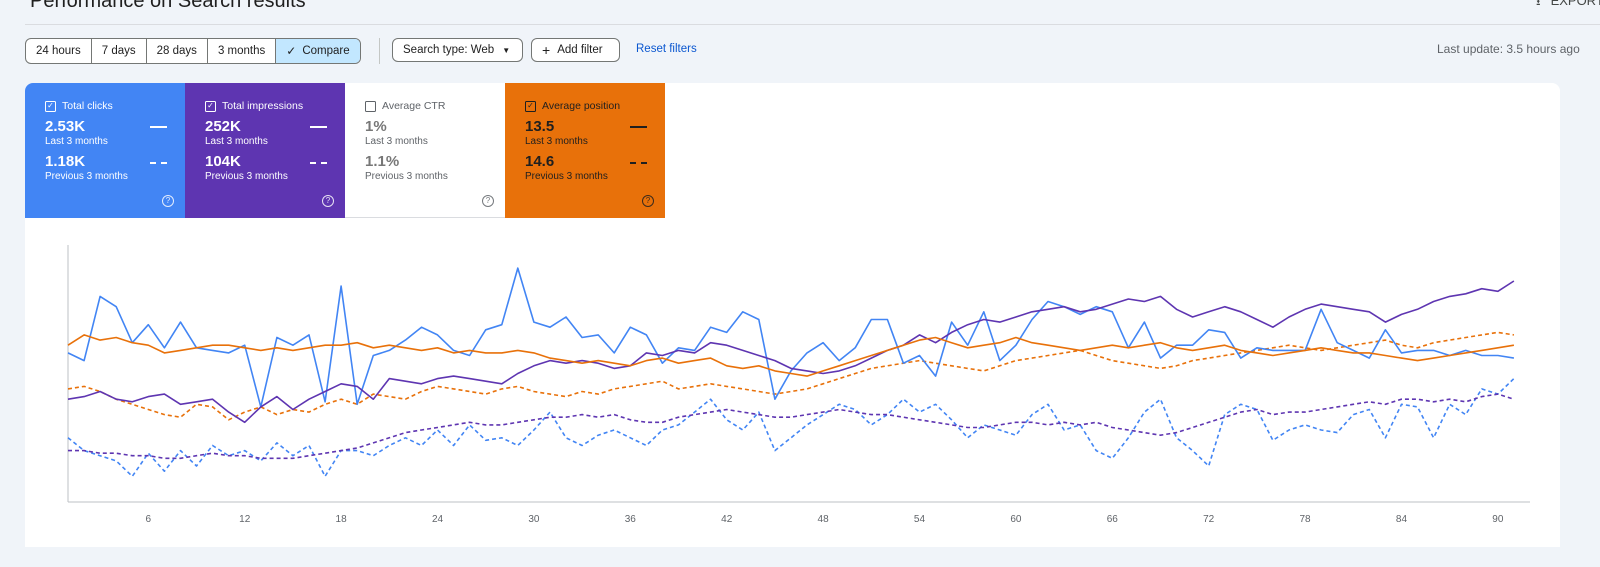 This screenshot has height=567, width=1600. Describe the element at coordinates (223, 126) in the screenshot. I see `metric-value: 252K` at that location.